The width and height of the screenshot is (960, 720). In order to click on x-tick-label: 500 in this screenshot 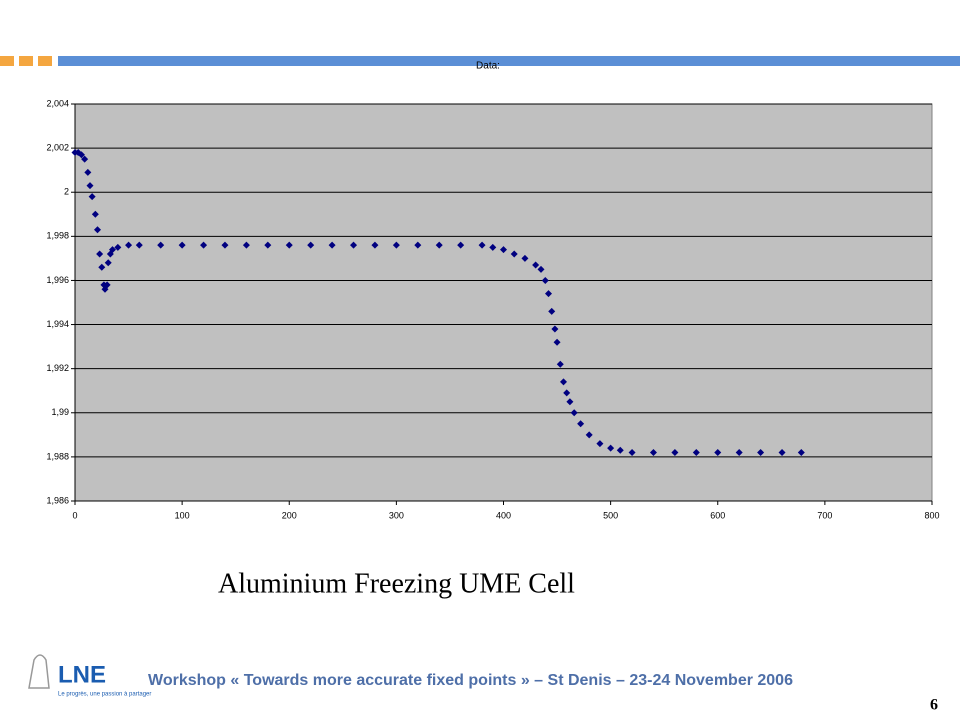, I will do `click(610, 515)`.